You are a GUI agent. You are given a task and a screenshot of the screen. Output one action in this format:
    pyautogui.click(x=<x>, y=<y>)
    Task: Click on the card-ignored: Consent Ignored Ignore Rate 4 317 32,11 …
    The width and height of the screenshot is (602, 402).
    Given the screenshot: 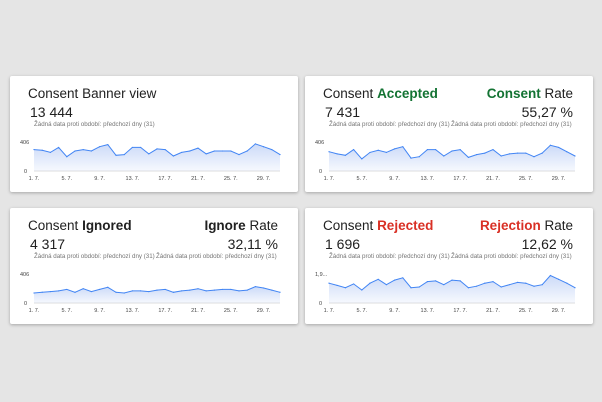 What is the action you would take?
    pyautogui.click(x=154, y=266)
    